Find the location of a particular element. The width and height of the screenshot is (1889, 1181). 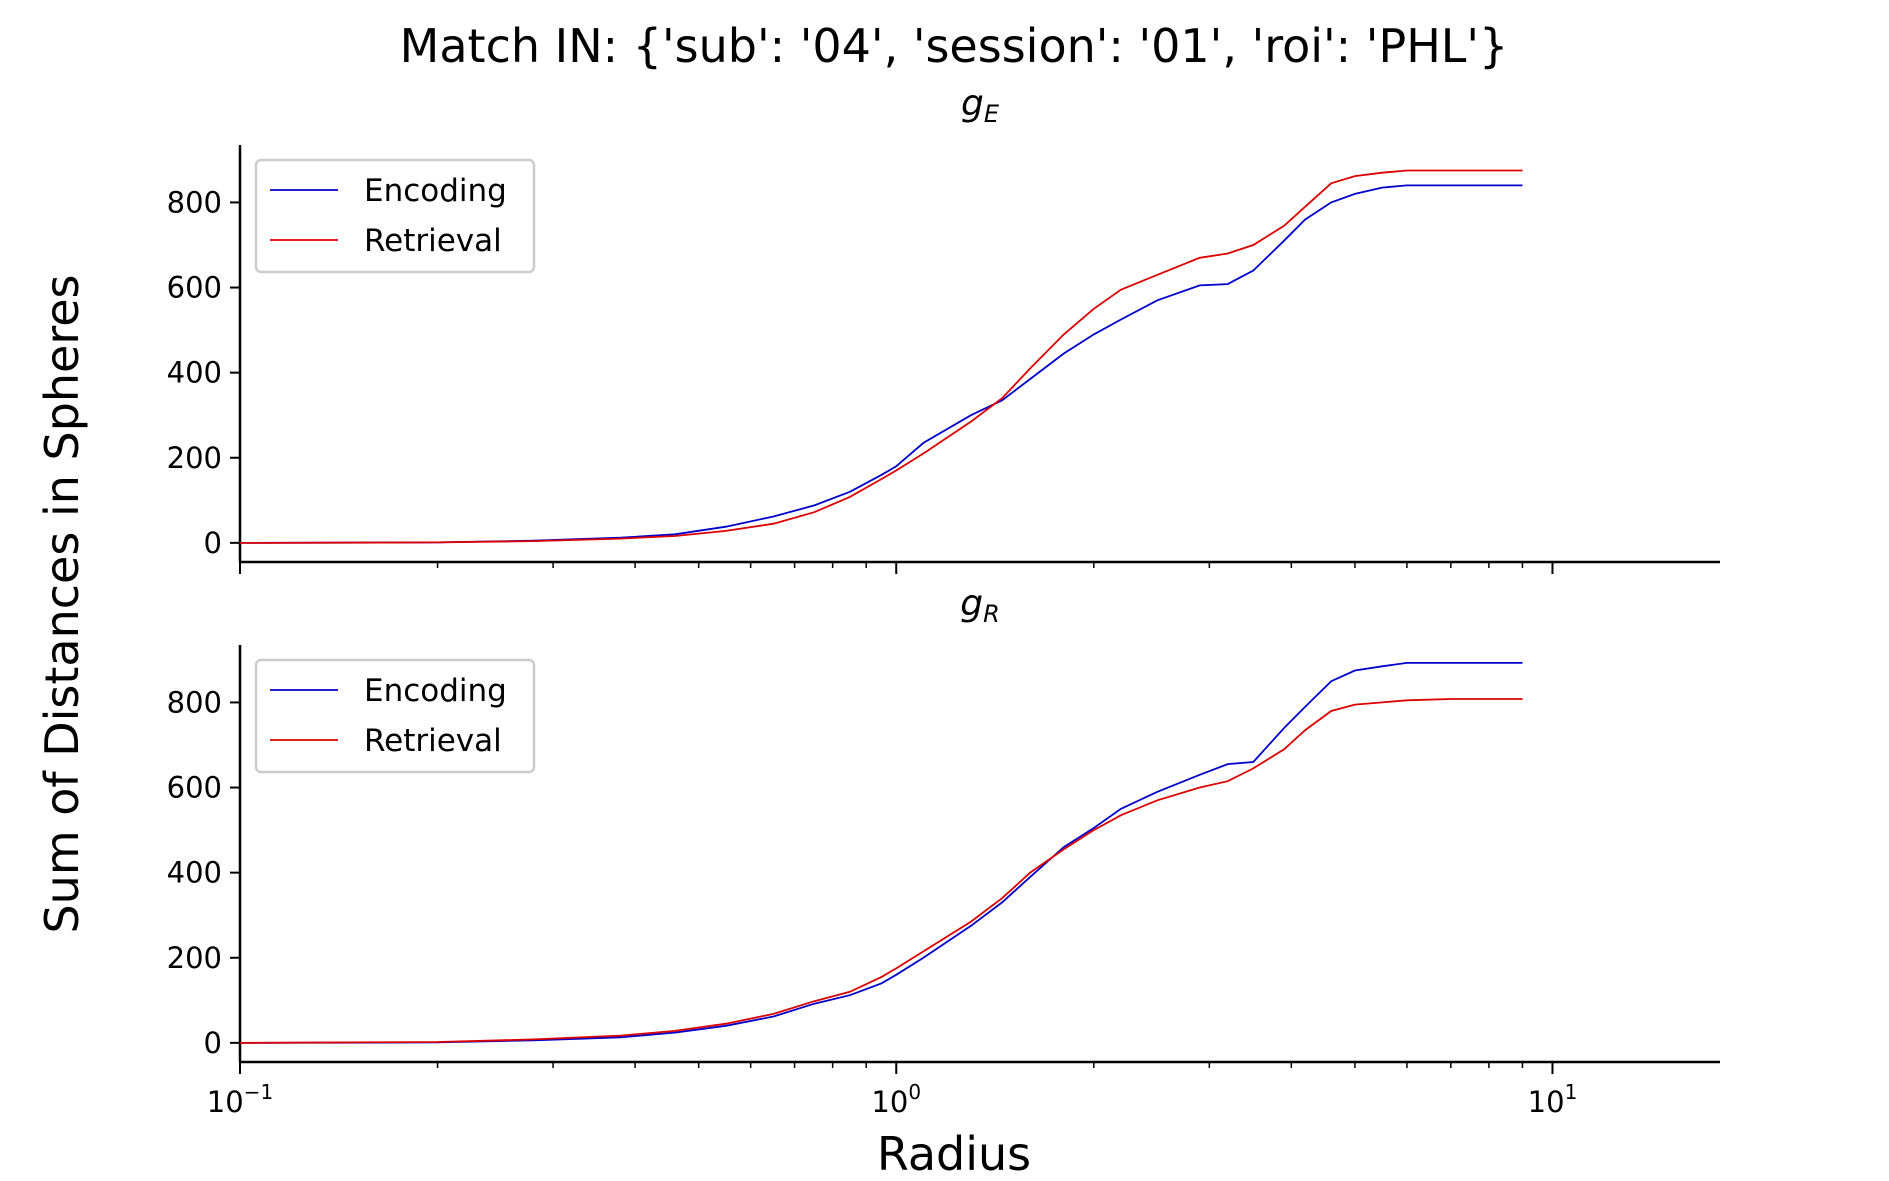

x-tick-label: 10¹ is located at coordinates (1553, 1099).